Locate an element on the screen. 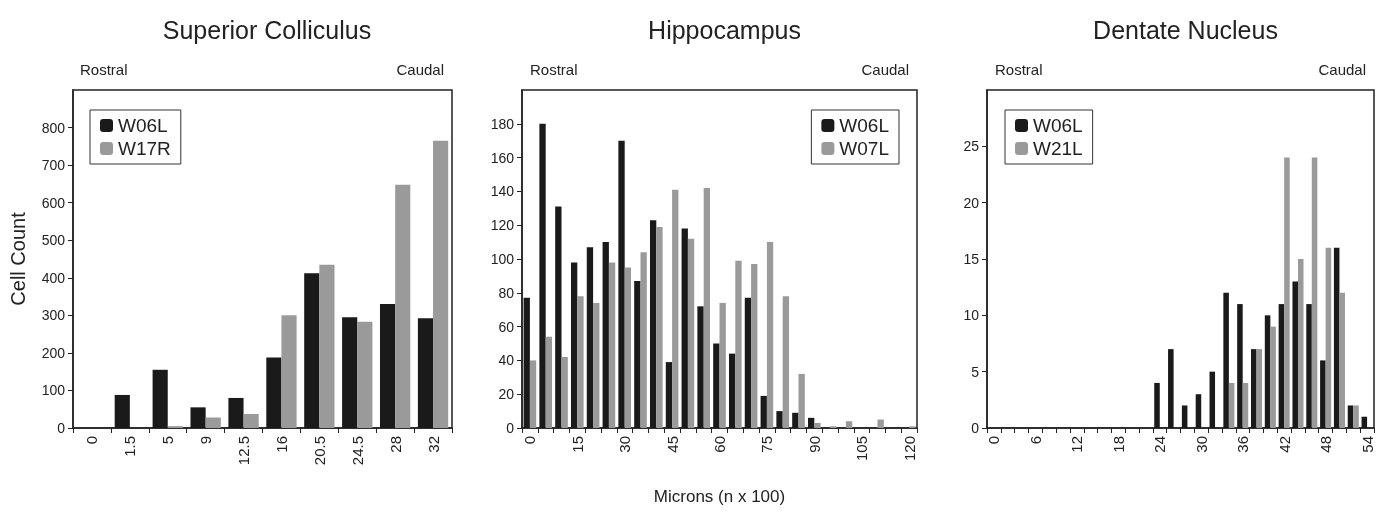 This screenshot has height=513, width=1392. y-tick-label: 5 is located at coordinates (975, 371).